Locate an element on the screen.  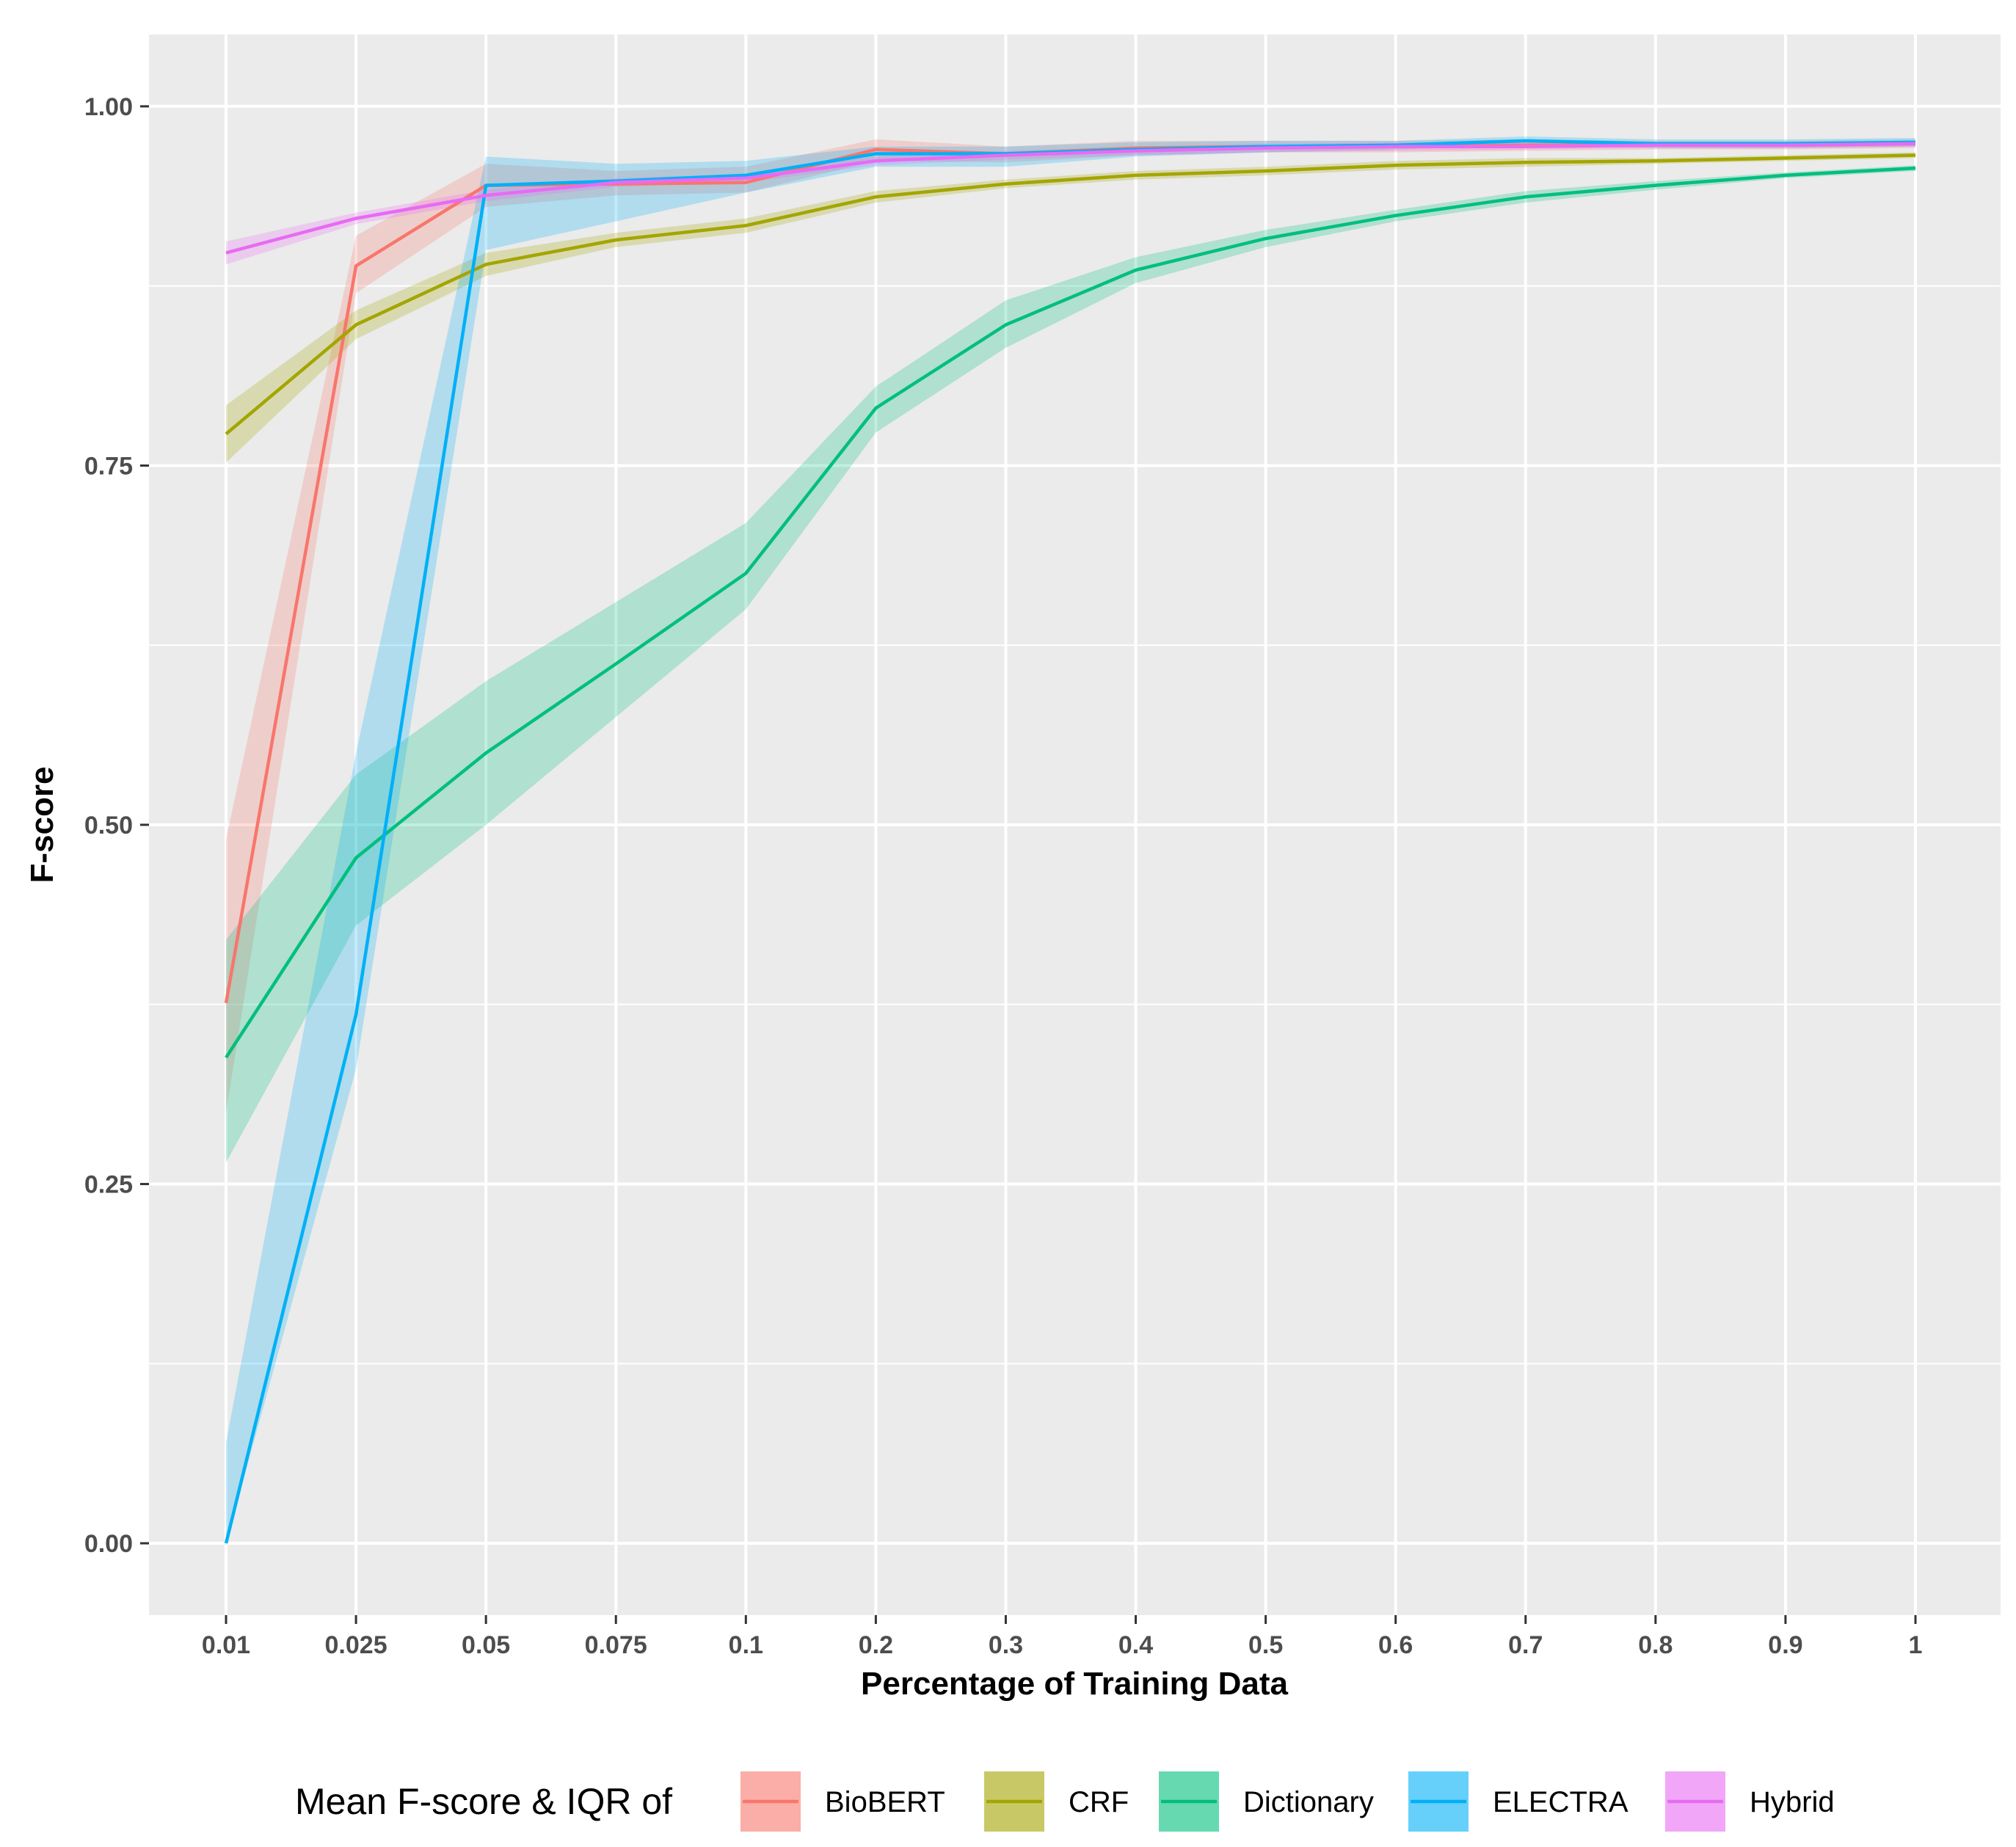
y-axis-title: F-score is located at coordinates (42, 825).